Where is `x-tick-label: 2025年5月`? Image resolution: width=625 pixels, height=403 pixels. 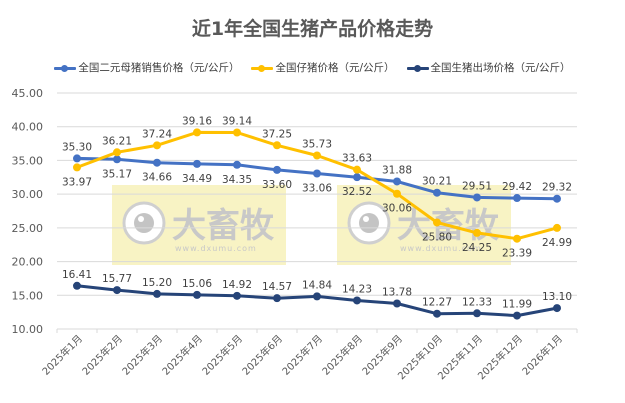
x-tick-label: 2025年5月 is located at coordinates (222, 355).